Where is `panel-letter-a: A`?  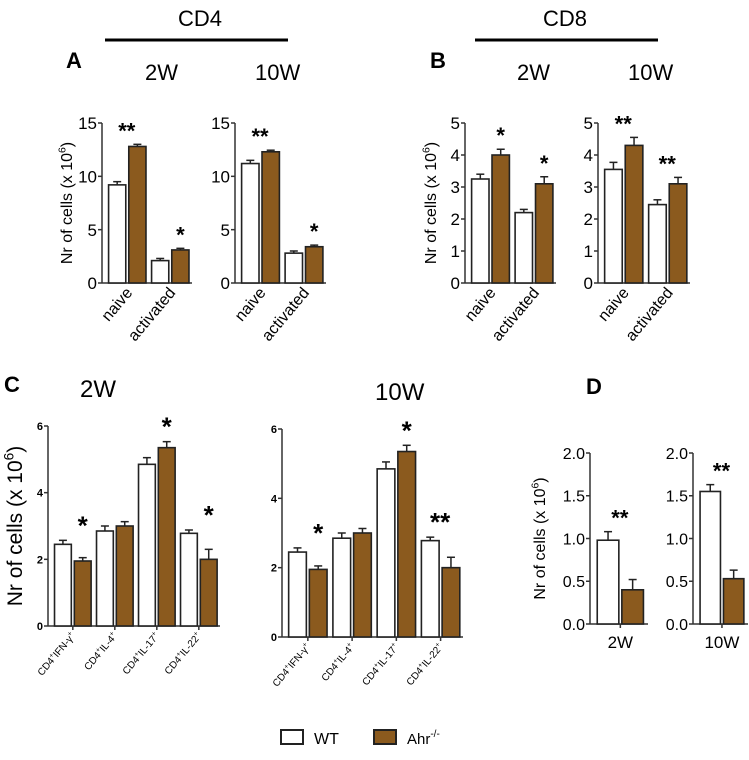
panel-letter-a: A is located at coordinates (74, 60).